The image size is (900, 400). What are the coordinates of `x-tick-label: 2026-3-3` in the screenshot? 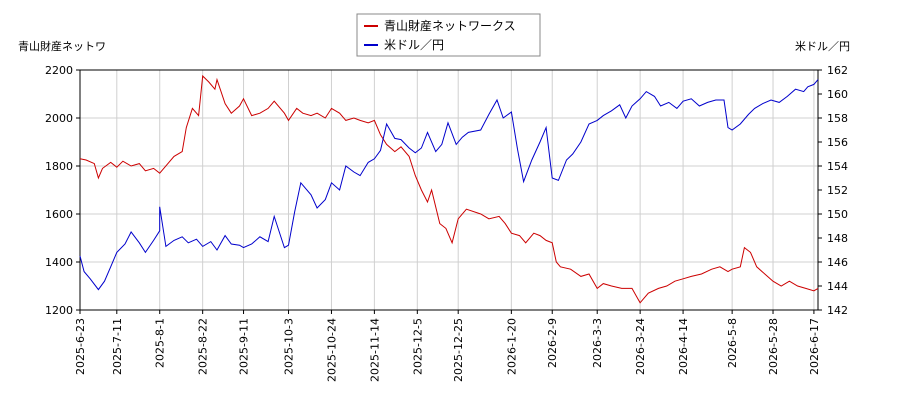 It's located at (597, 343).